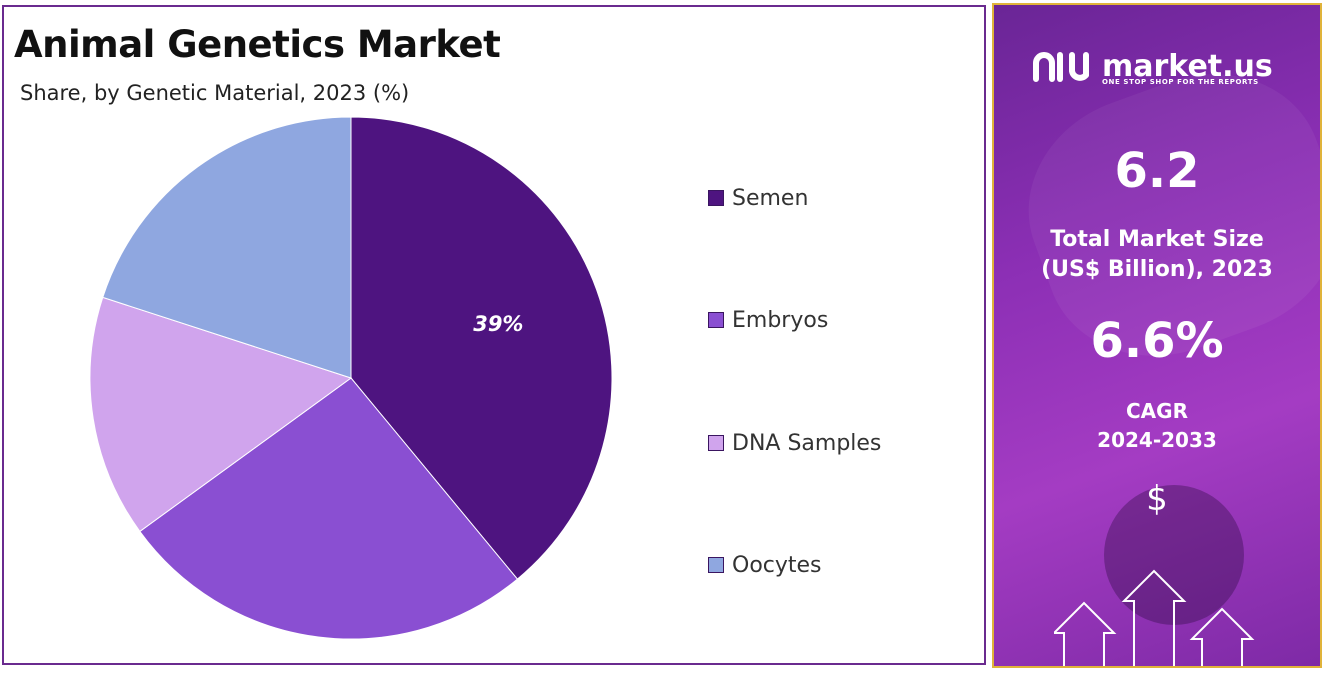  Describe the element at coordinates (221, 414) in the screenshot. I see `pie-slice-dna-samples` at that location.